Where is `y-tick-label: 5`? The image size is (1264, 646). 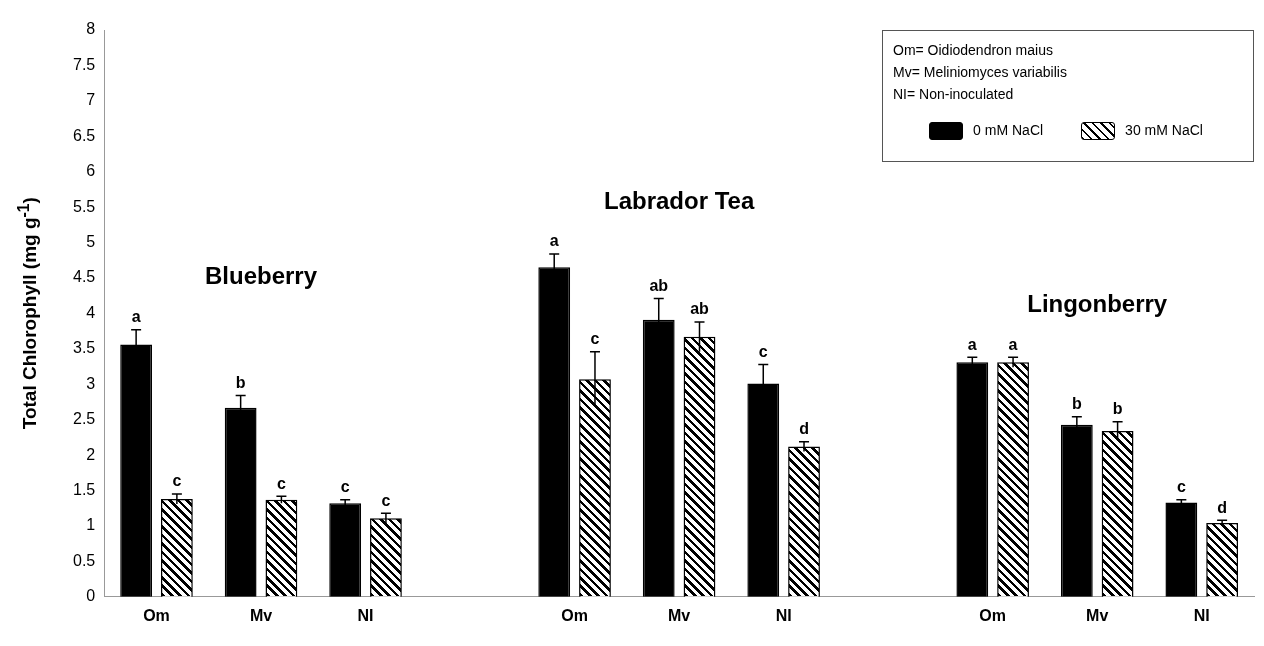 y-tick-label: 5 is located at coordinates (91, 241).